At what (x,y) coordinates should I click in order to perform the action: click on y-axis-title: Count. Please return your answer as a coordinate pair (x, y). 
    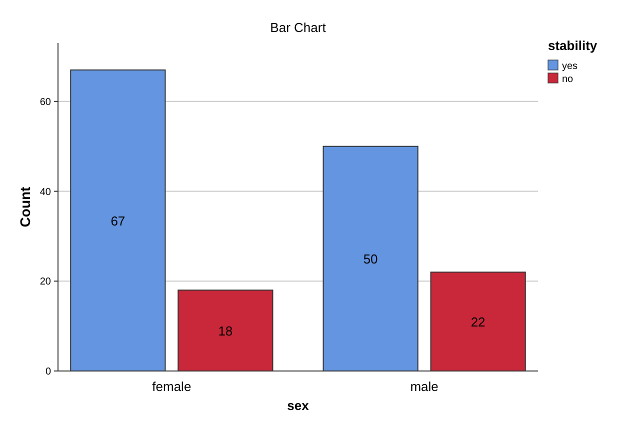
    Looking at the image, I should click on (25, 207).